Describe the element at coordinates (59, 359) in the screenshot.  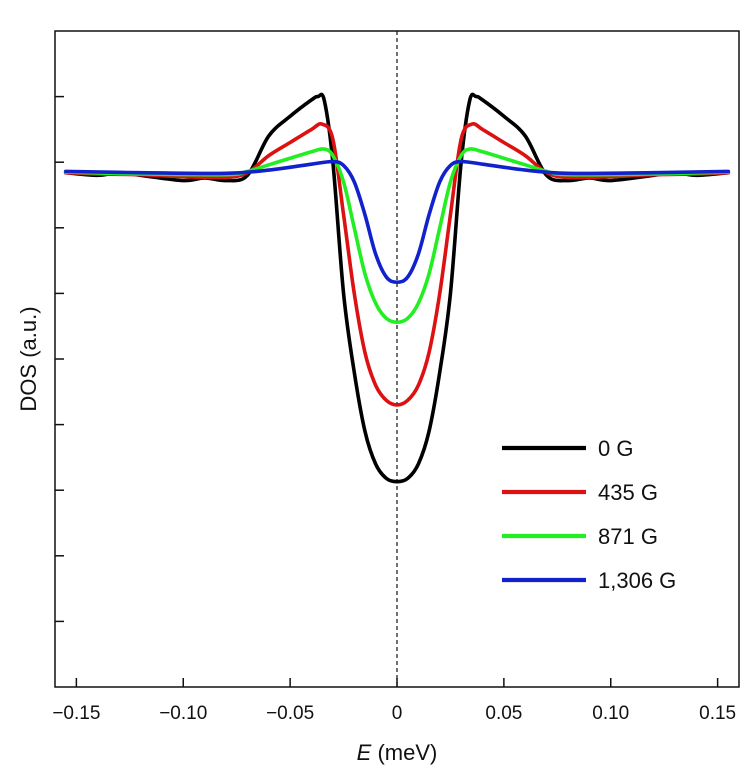
I see `y-axis-ticks` at that location.